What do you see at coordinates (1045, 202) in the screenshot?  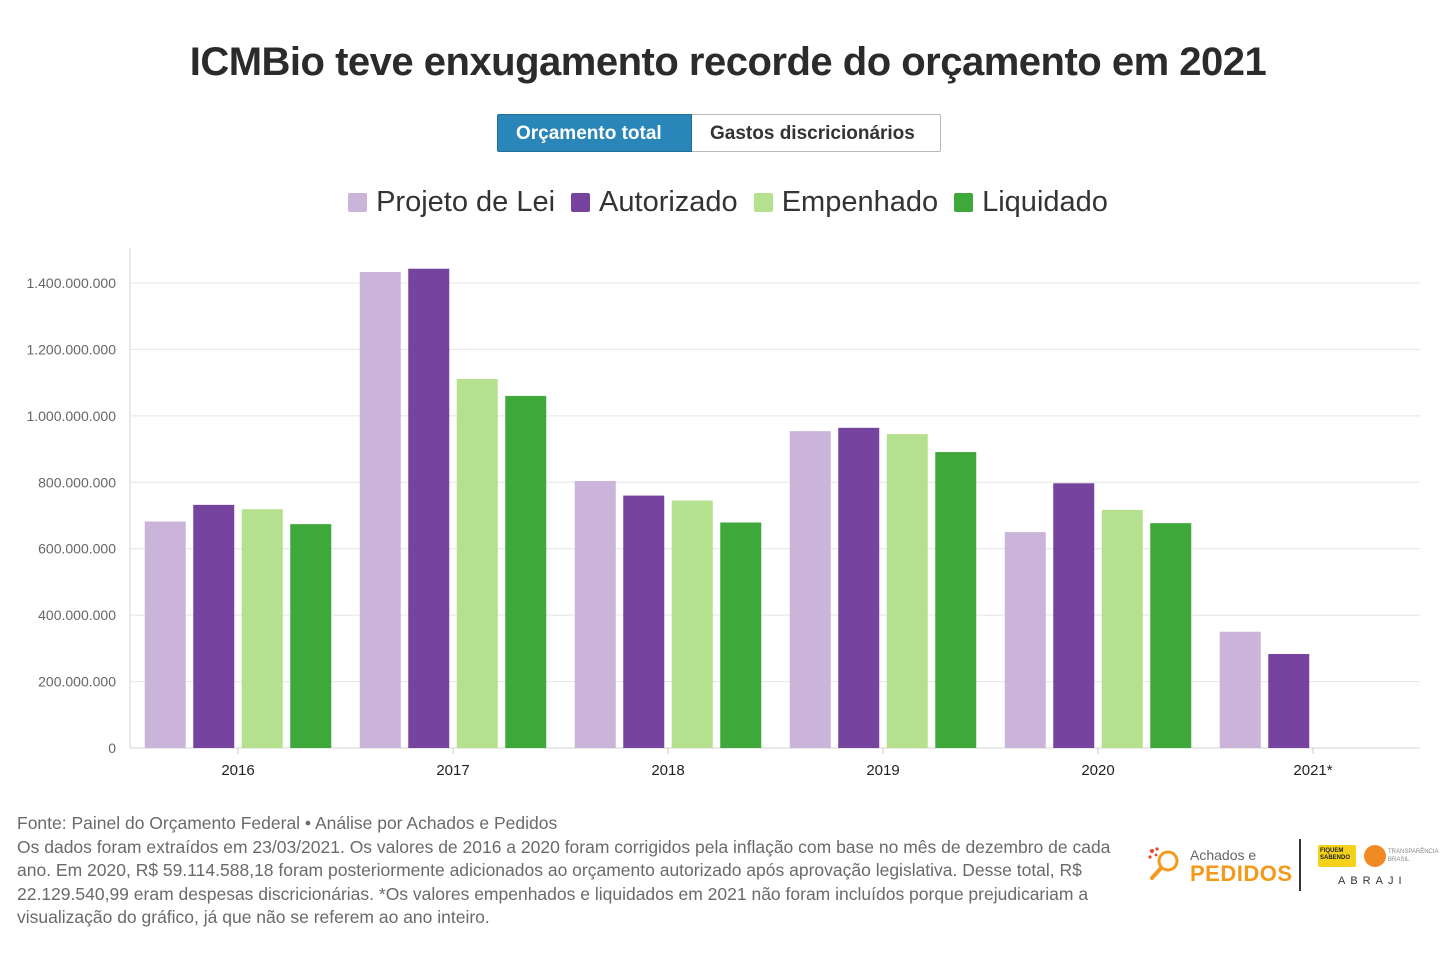 I see `legend-label-liquidado: Liquidado` at bounding box center [1045, 202].